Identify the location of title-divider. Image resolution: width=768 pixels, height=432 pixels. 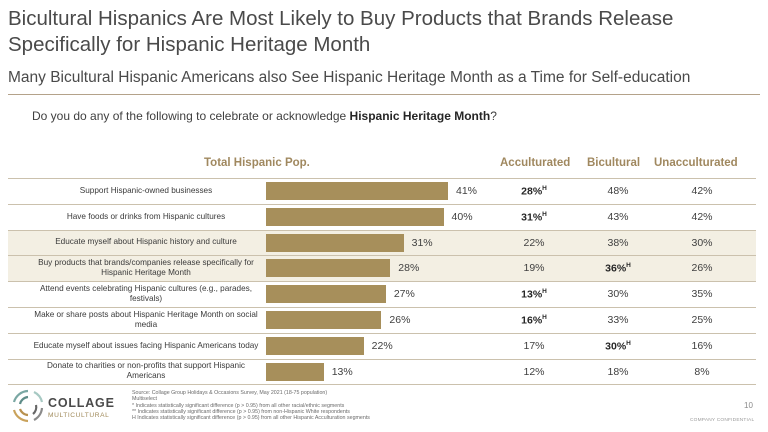
(384, 94).